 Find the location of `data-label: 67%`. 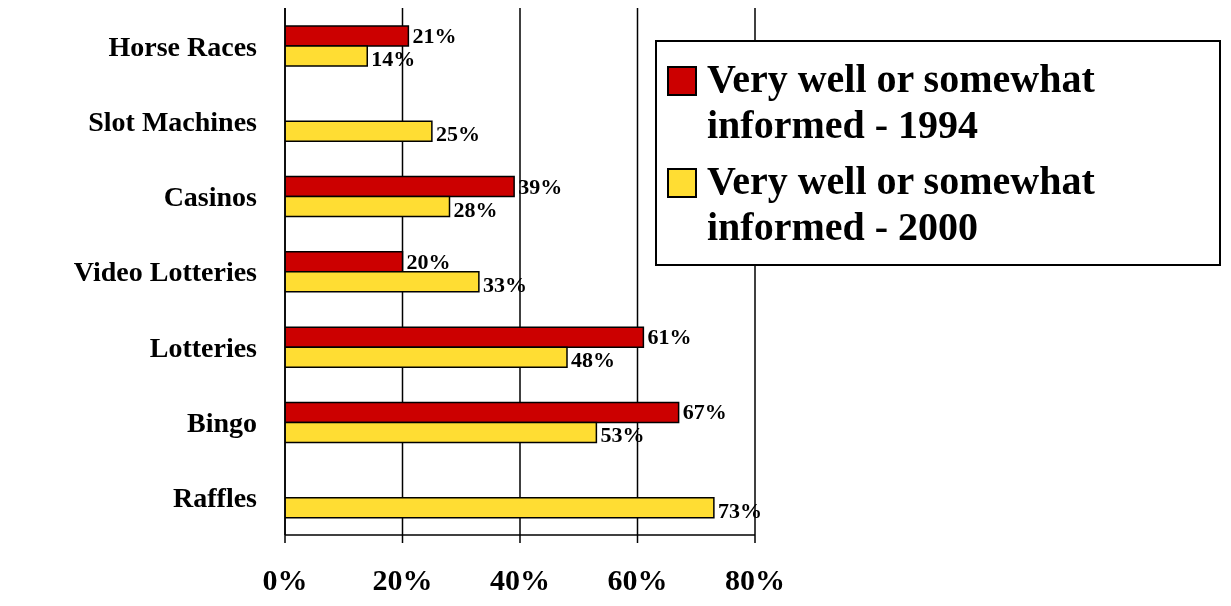

data-label: 67% is located at coordinates (704, 412).